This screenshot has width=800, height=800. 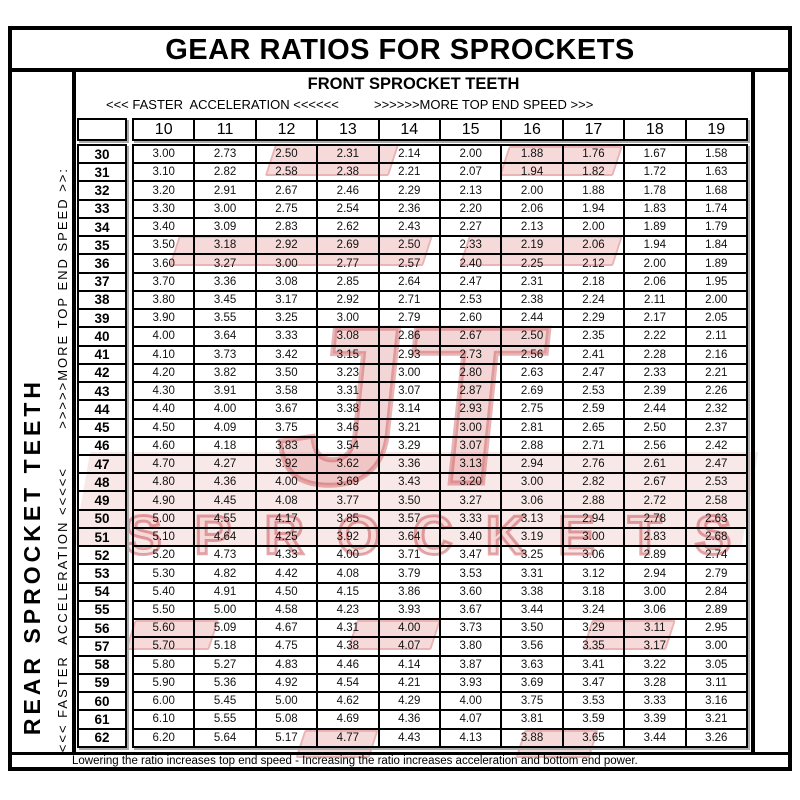 I want to click on ratio-cell: 2.94, so click(x=655, y=573).